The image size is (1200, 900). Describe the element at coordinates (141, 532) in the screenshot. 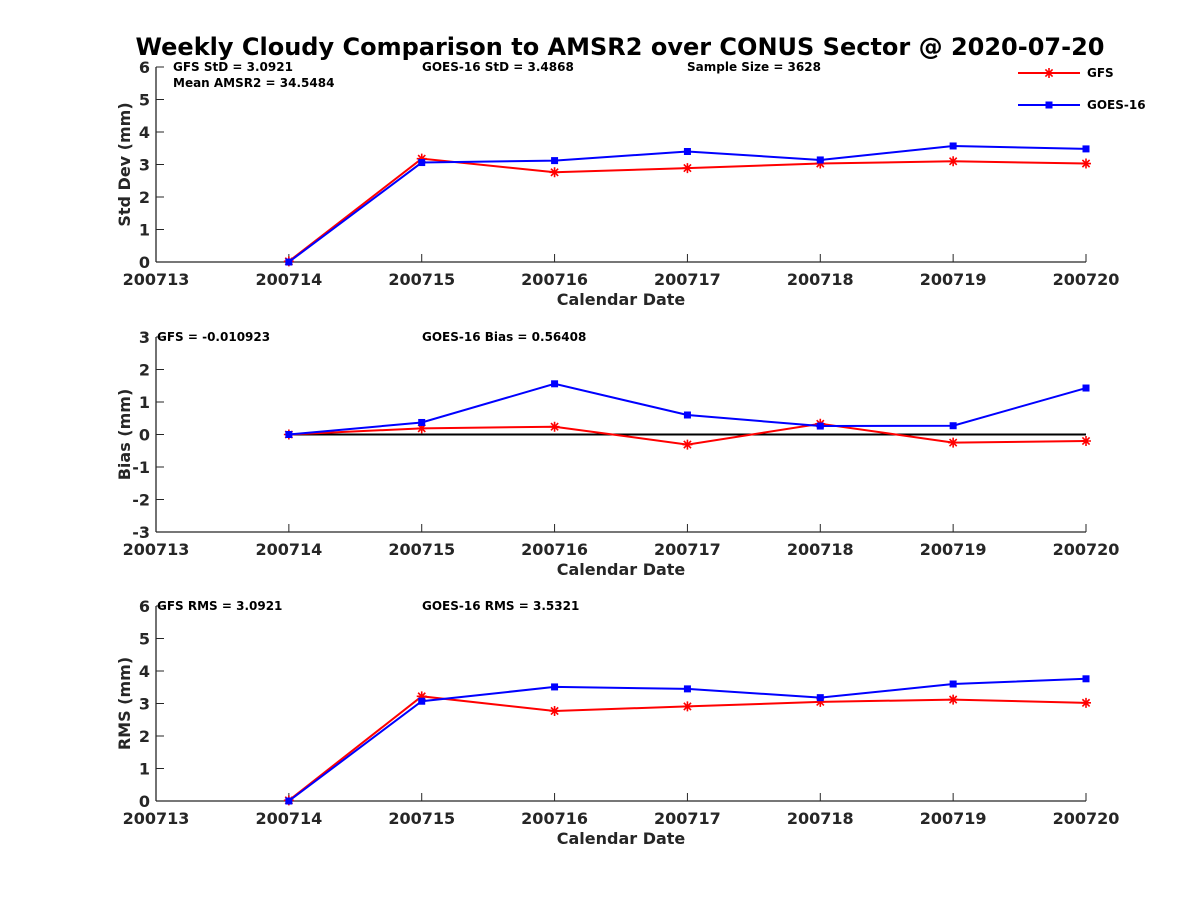

I see `y-tick-label: -3` at that location.